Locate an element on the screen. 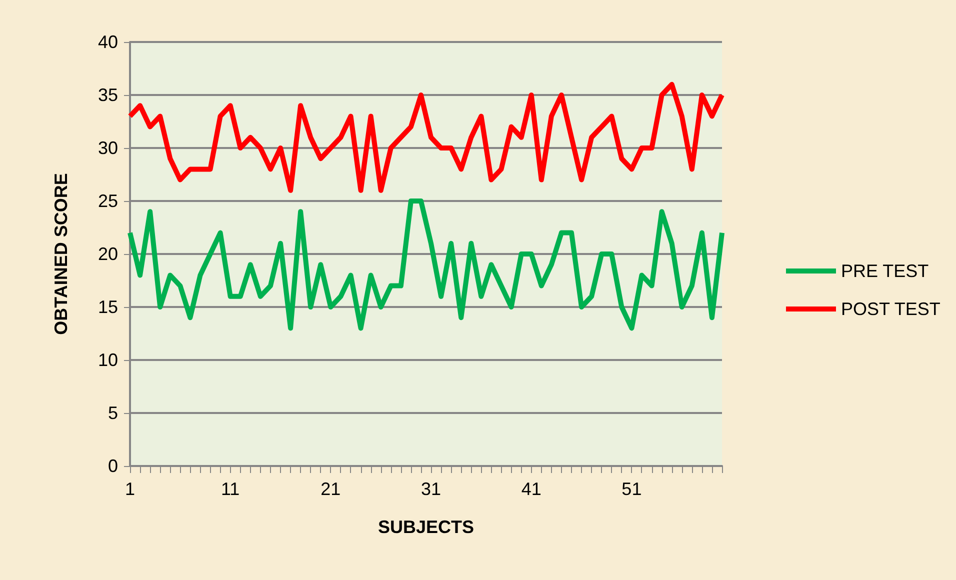  x-tick-label: 11 is located at coordinates (230, 489).